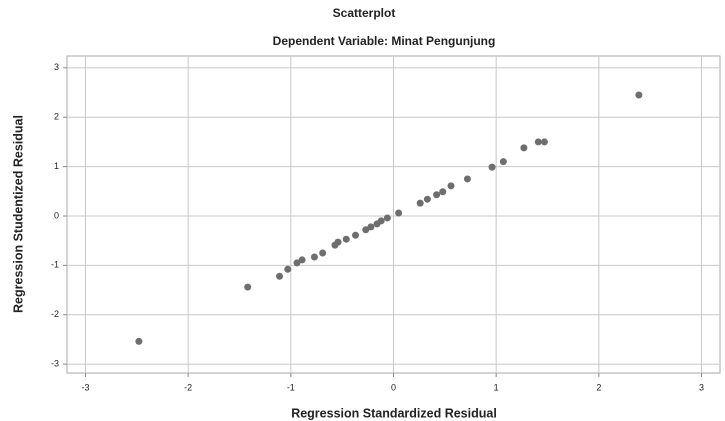  Describe the element at coordinates (291, 387) in the screenshot. I see `x-tick-label: -1` at that location.